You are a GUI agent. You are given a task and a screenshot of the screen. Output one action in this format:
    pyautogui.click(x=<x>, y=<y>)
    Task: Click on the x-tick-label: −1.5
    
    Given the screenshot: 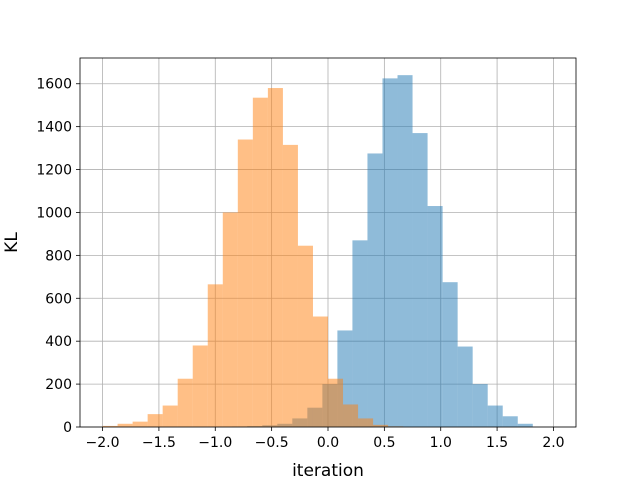 What is the action you would take?
    pyautogui.click(x=159, y=443)
    